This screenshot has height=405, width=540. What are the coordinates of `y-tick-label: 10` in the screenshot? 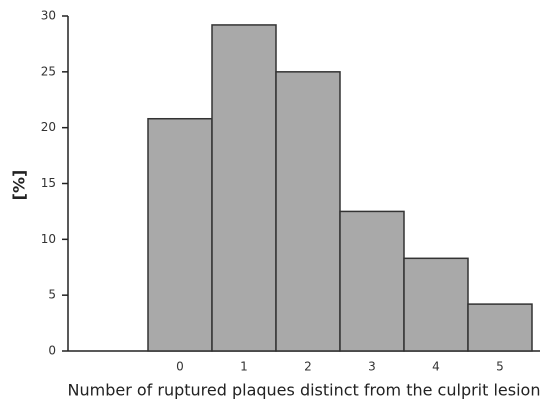 It's located at (48, 239).